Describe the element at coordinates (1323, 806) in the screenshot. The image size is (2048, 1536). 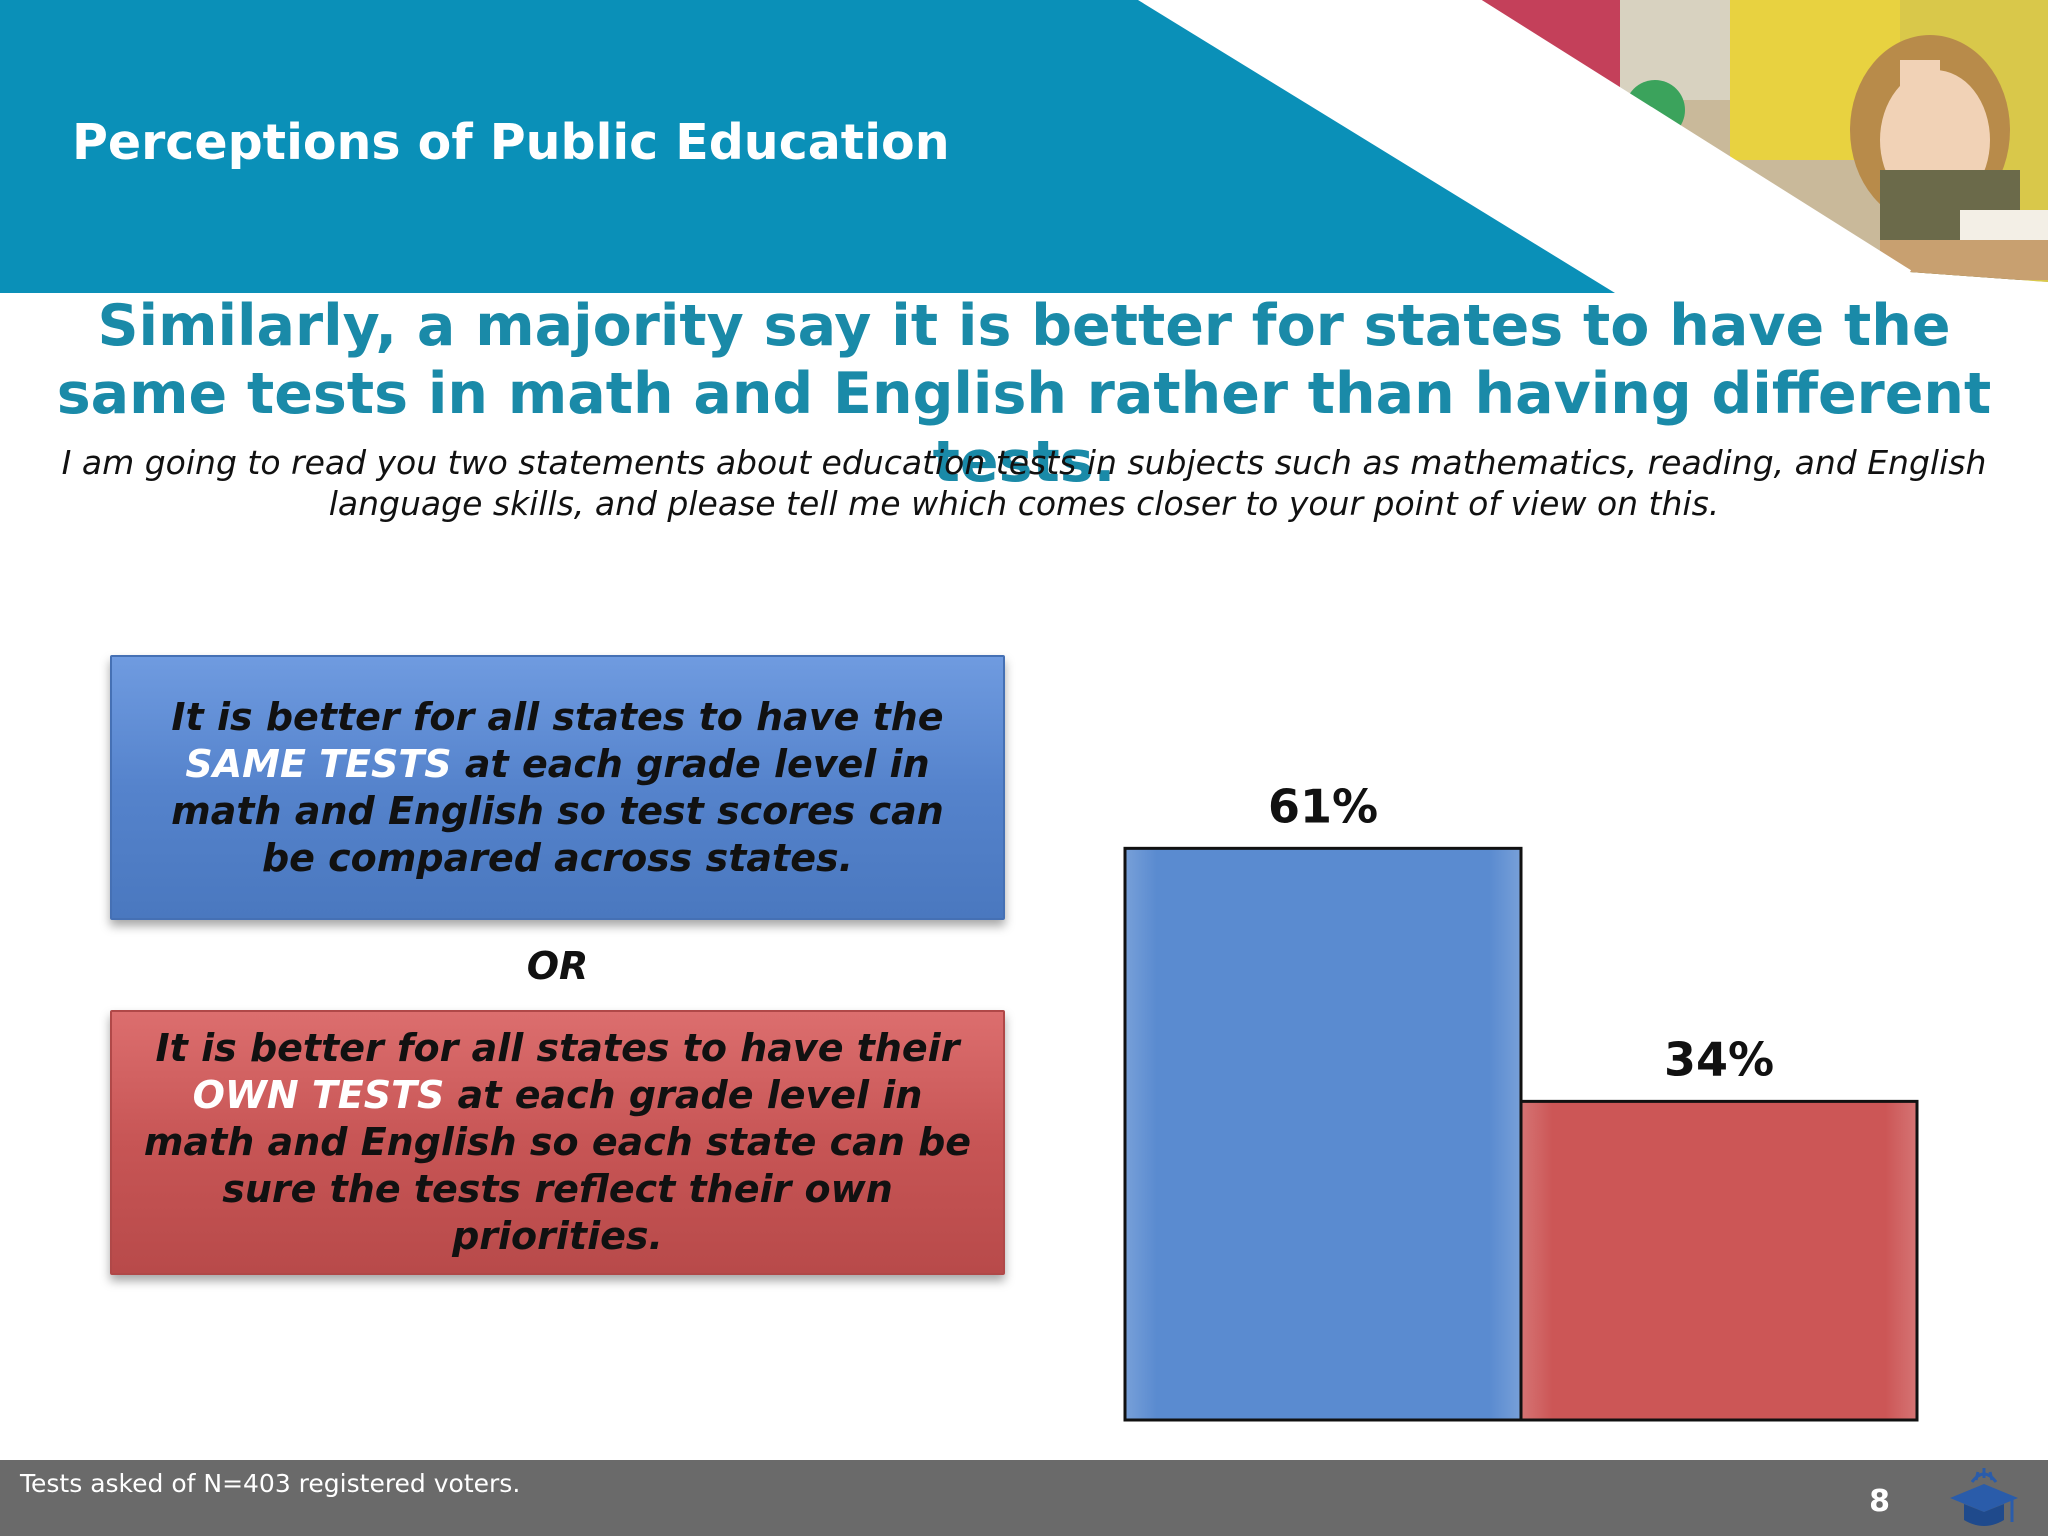
I see `bar-value-label-0: 61%` at that location.